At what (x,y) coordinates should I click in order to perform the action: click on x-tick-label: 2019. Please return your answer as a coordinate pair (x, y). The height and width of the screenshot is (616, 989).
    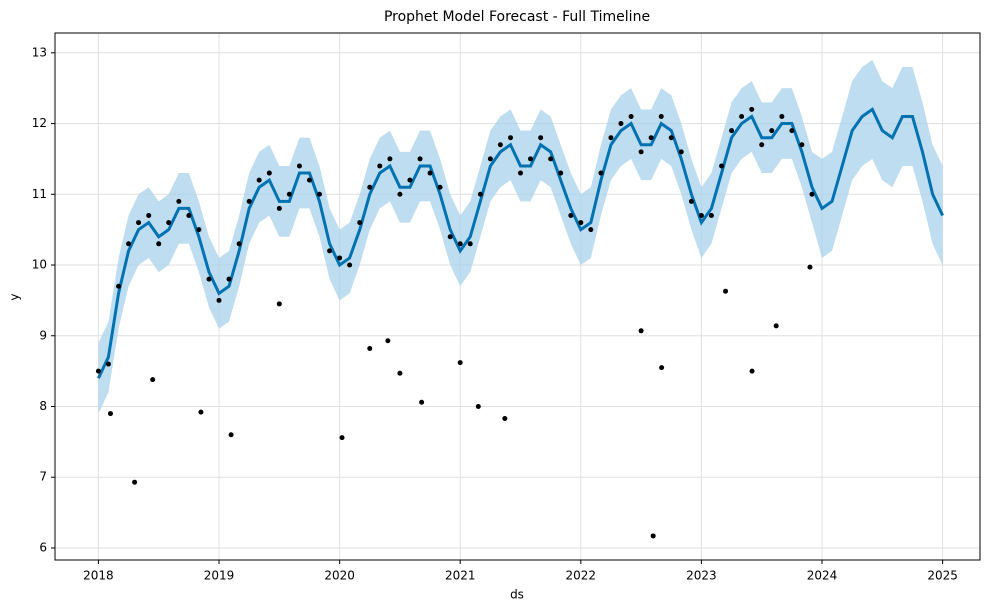
    Looking at the image, I should click on (219, 576).